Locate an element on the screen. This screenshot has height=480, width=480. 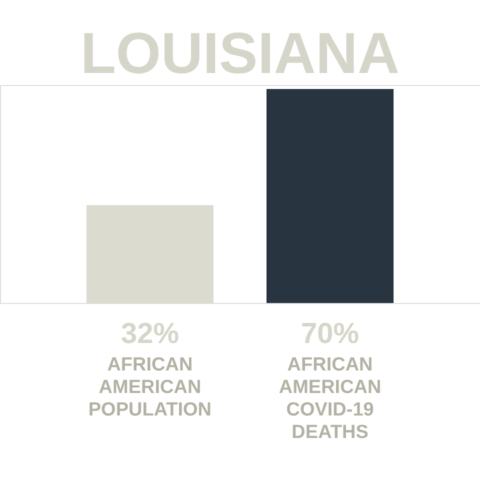
x-tick-label: AFRICAN AMERICAN COVID-19 DEATHS is located at coordinates (330, 398).